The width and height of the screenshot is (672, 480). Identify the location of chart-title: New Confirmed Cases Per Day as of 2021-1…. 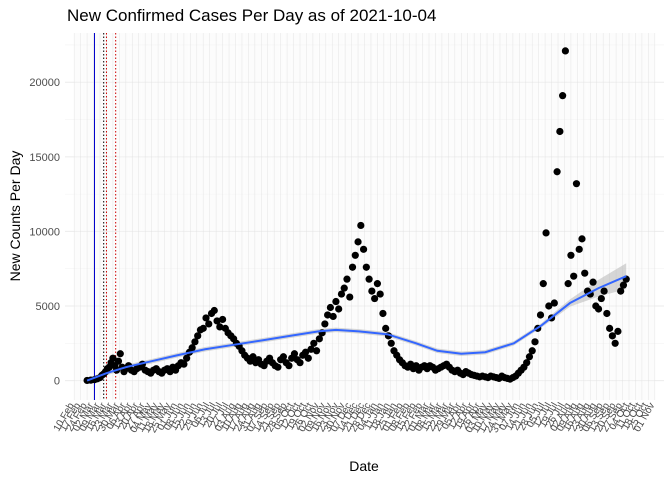
(251, 15).